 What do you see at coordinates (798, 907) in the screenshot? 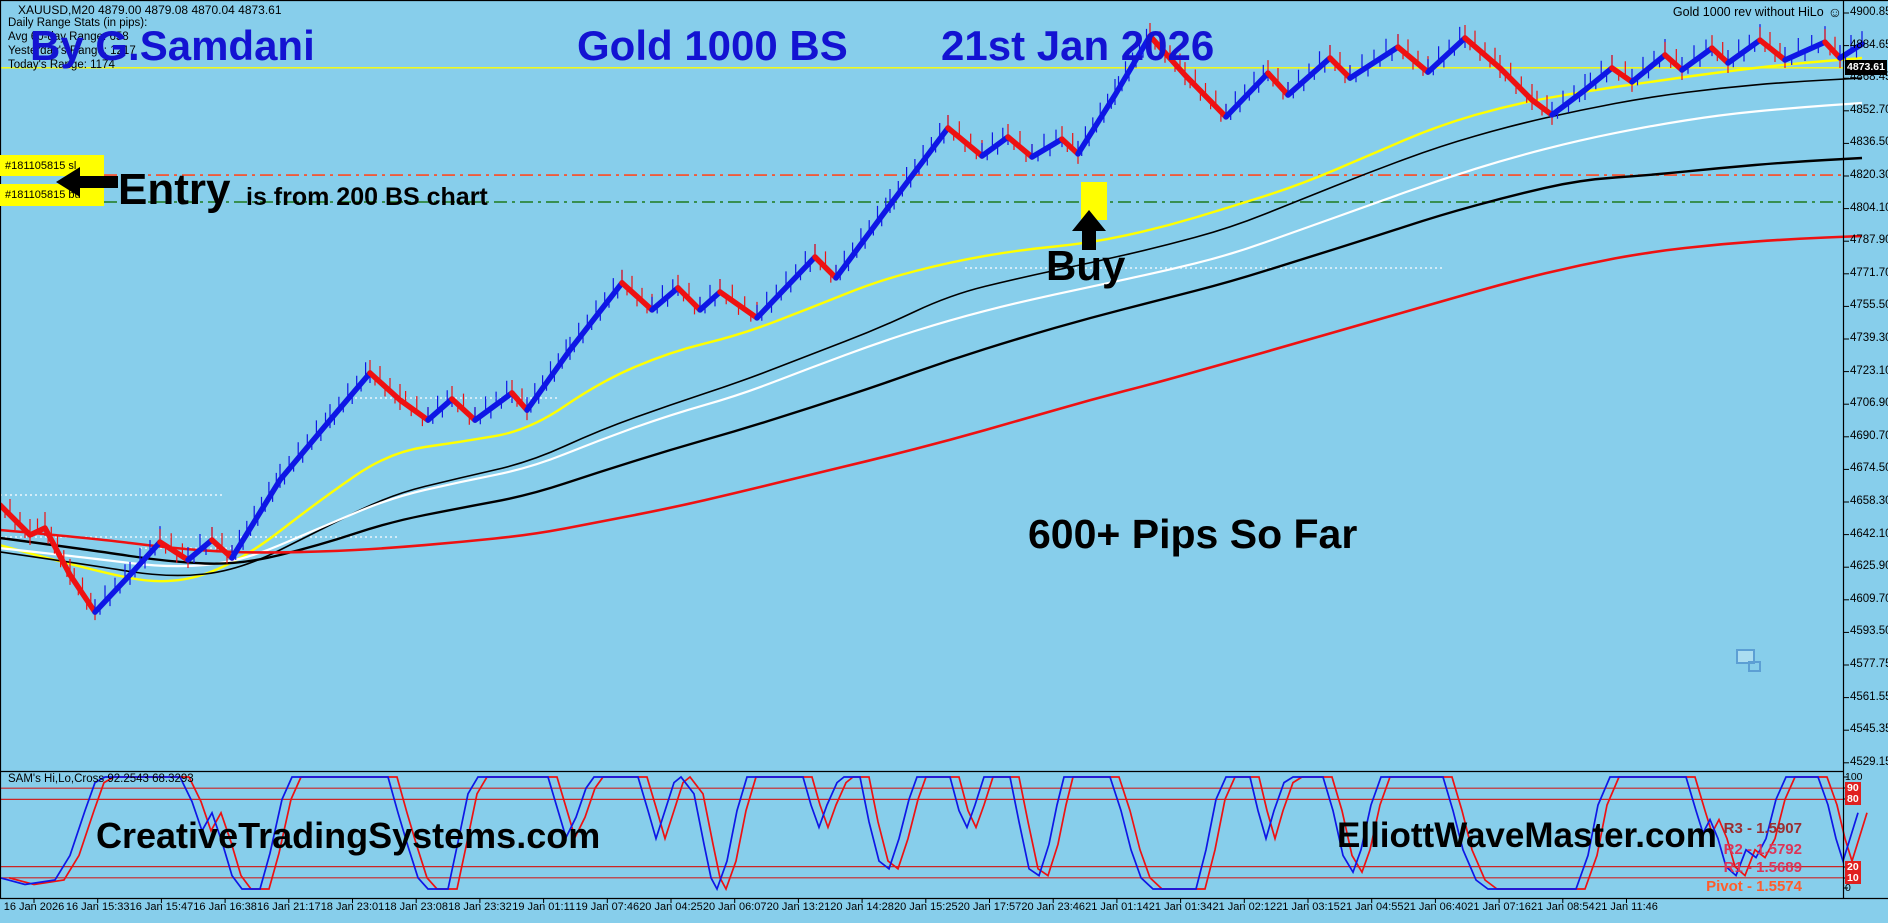
I see `time-tick-label: 20 Jan 13:21` at bounding box center [798, 907].